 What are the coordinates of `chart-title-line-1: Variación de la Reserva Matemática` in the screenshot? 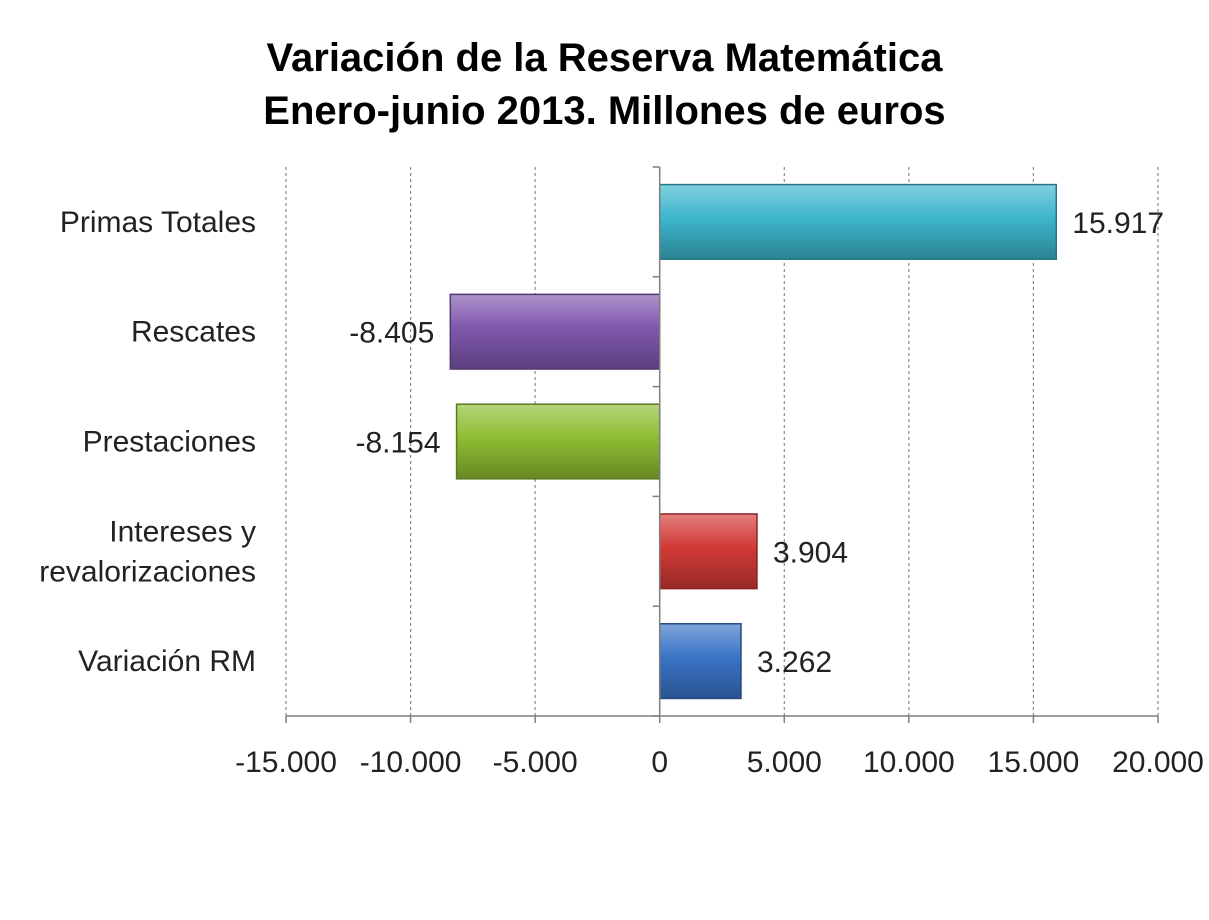 It's located at (604, 58).